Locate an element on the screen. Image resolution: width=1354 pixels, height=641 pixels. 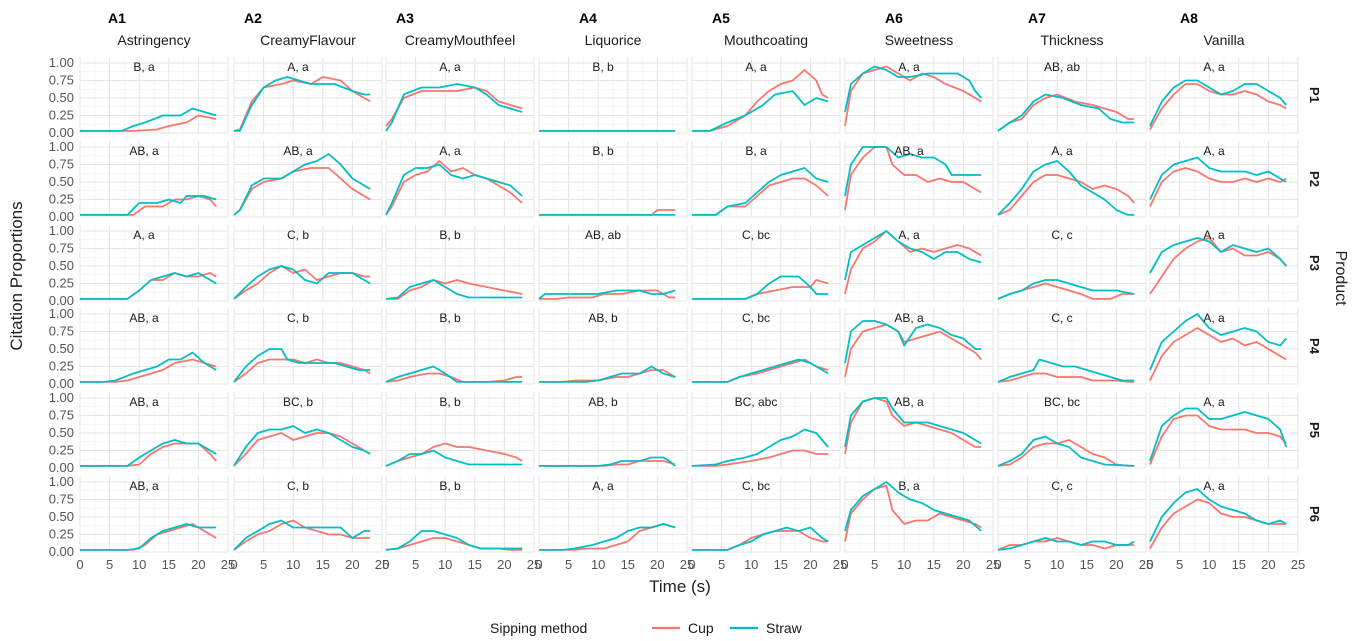
panel-p2-a6: AB, a is located at coordinates (919, 179).